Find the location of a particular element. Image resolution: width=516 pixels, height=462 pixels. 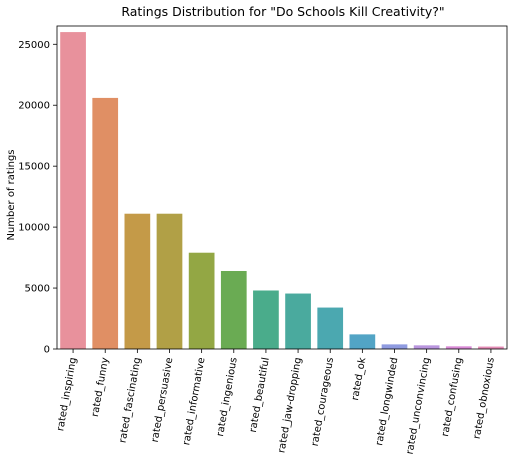

y-tick-label: 15000 is located at coordinates (34, 167).